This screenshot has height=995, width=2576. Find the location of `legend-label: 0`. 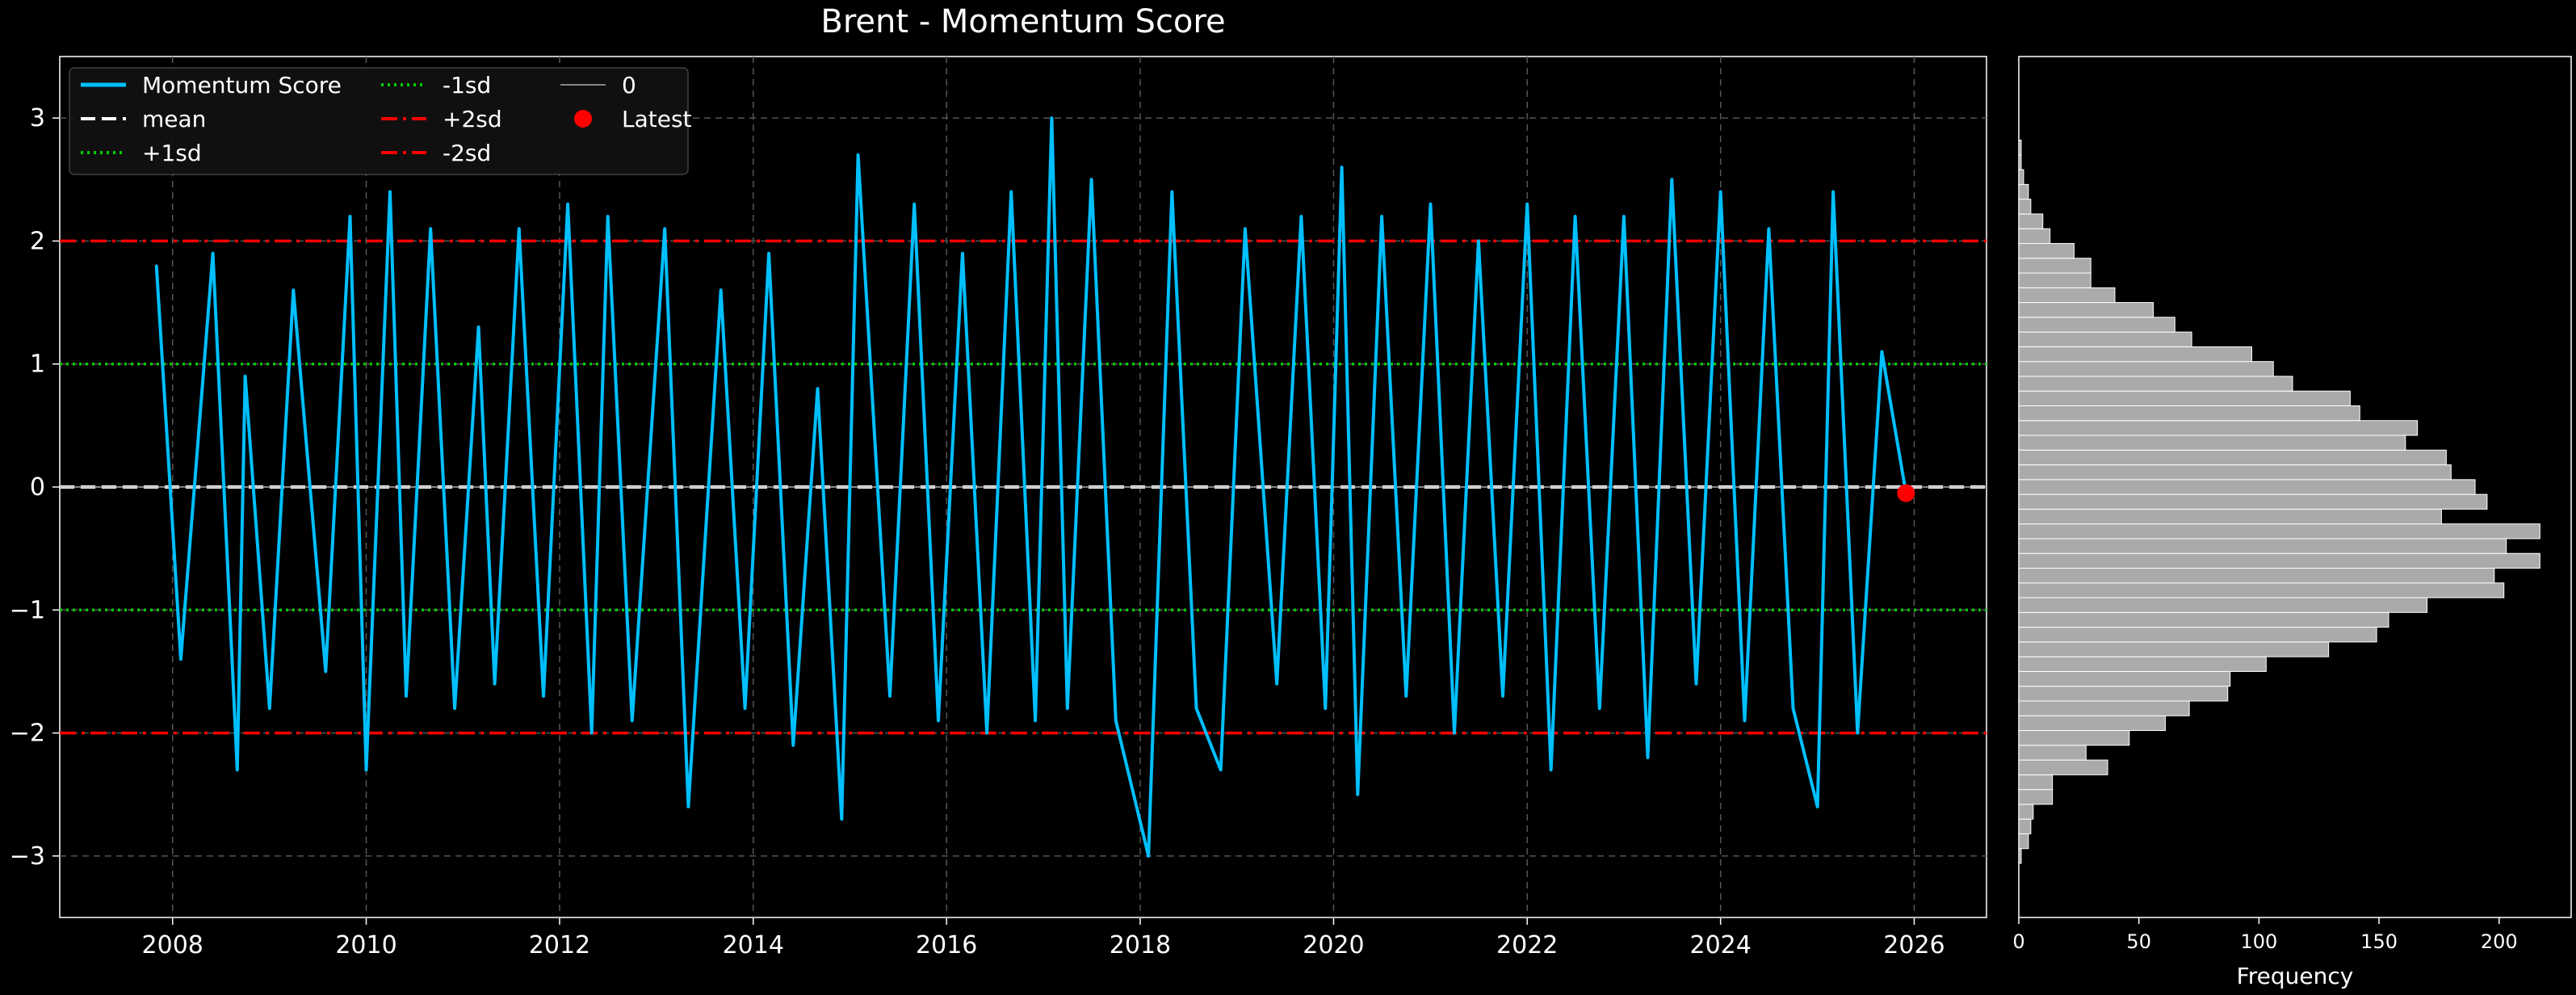

legend-label: 0 is located at coordinates (629, 85).